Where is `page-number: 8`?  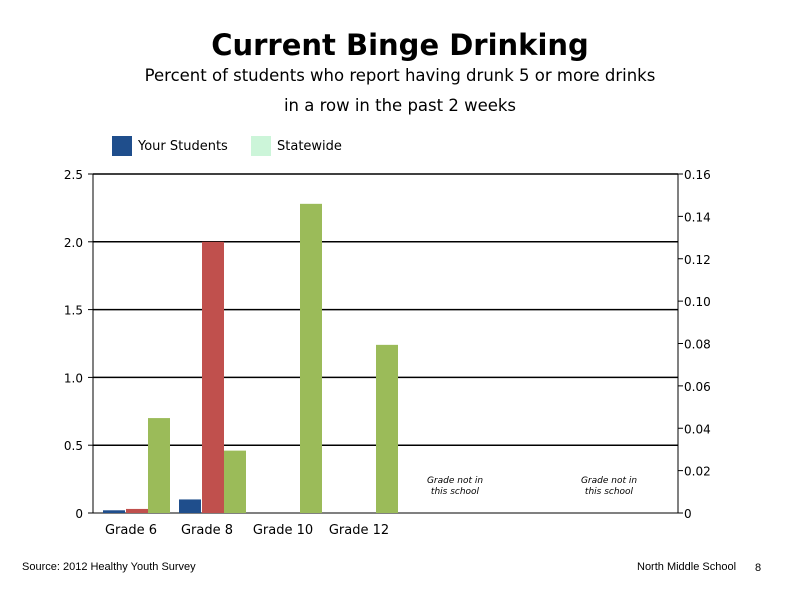
page-number: 8 is located at coordinates (758, 568).